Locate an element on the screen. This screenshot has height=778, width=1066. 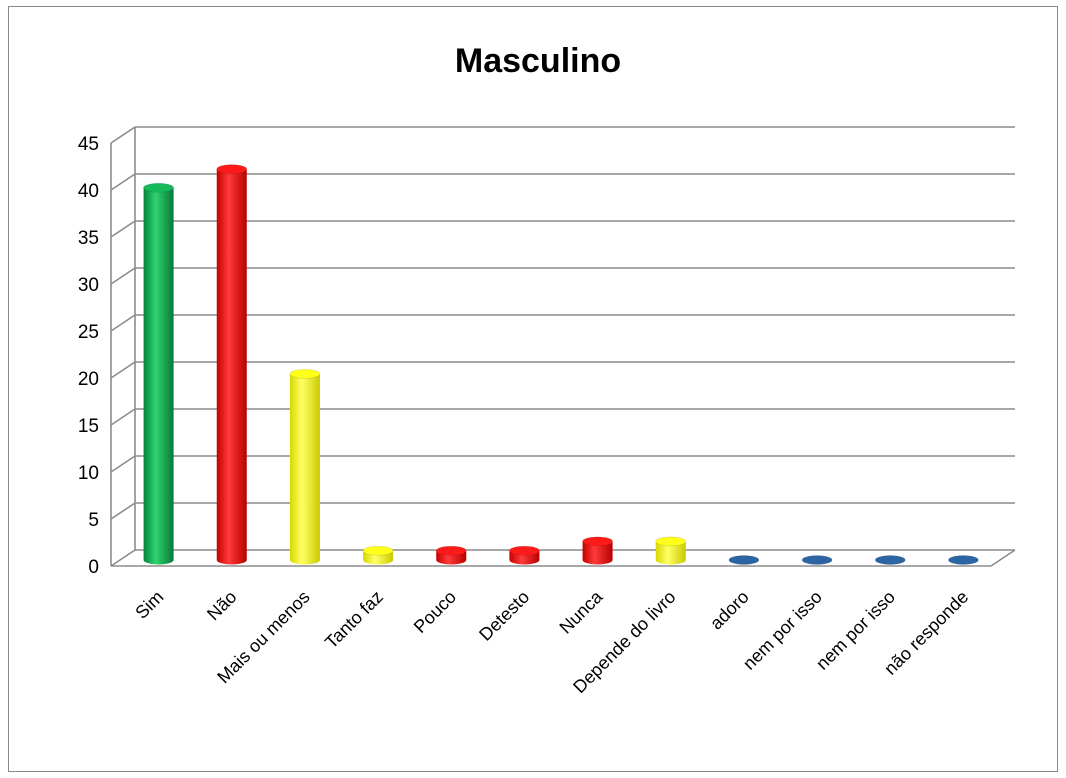
x-tick-label: Não is located at coordinates (221, 605).